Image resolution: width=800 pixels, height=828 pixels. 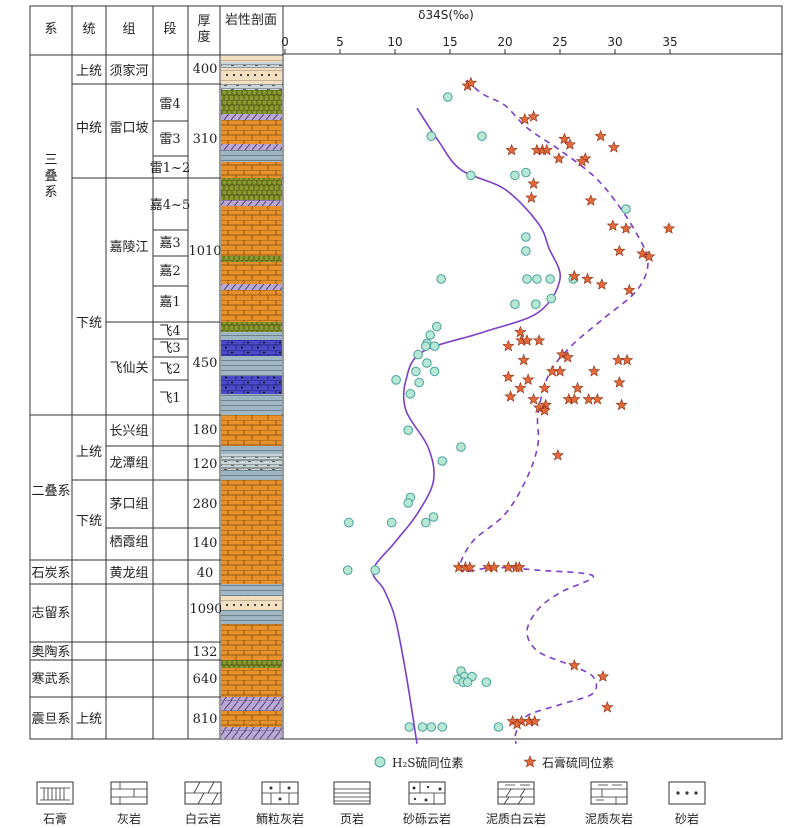 What do you see at coordinates (128, 431) in the screenshot?
I see `formation-changxing: 长兴组` at bounding box center [128, 431].